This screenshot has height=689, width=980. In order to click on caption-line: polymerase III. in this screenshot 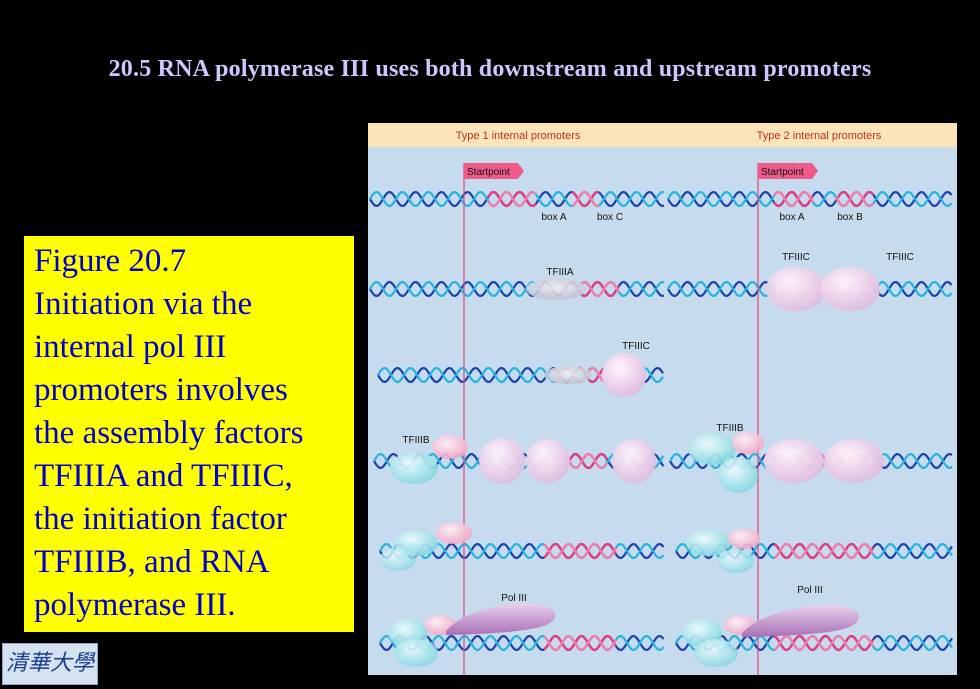, I will do `click(135, 605)`.